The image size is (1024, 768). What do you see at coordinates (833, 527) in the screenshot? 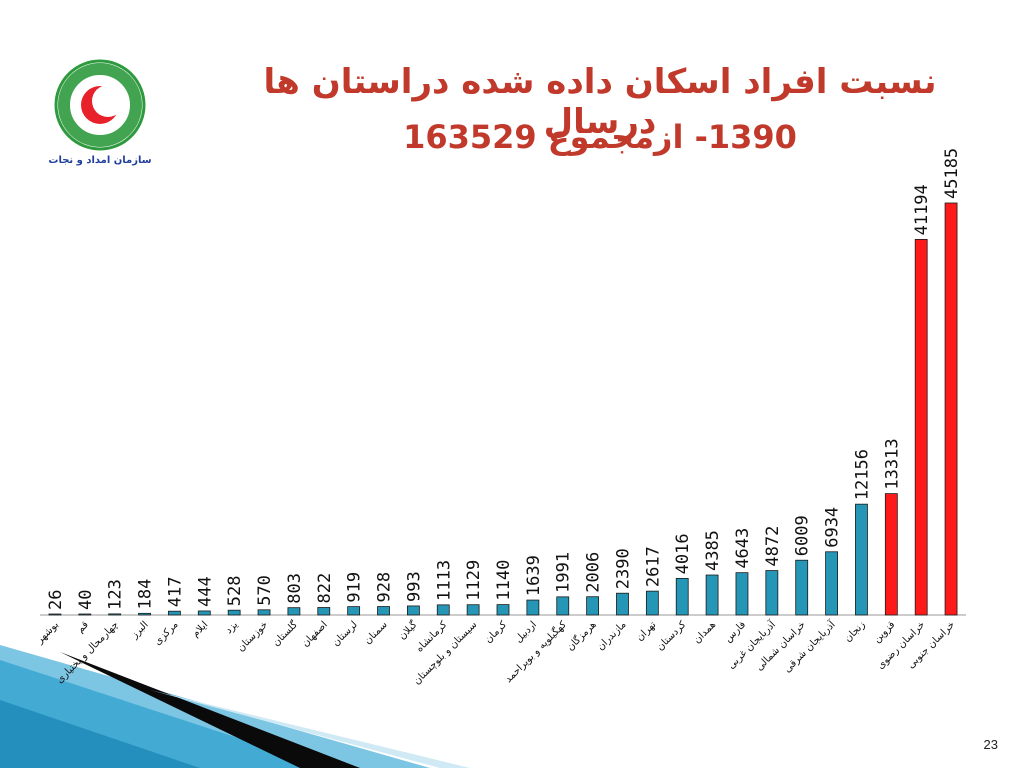
I see `value-label-26: 6934` at bounding box center [833, 527].